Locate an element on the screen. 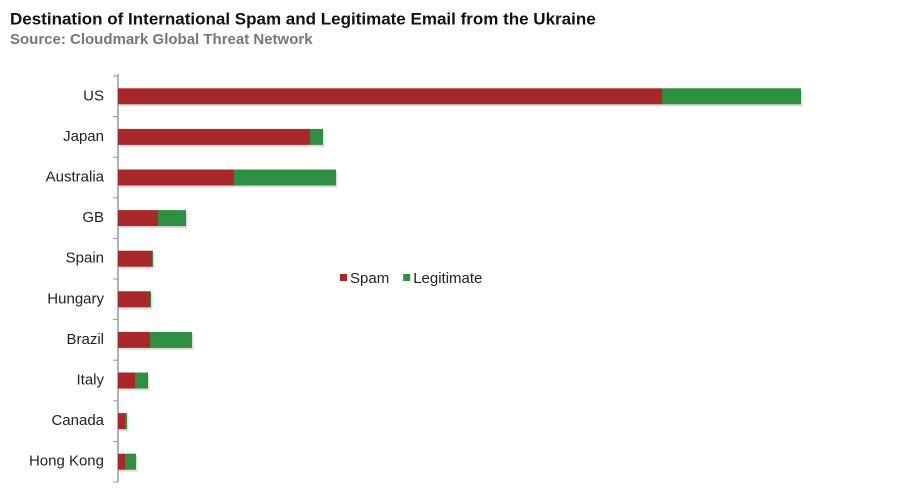 The image size is (923, 496). y-tick-label: Italy is located at coordinates (90, 379).